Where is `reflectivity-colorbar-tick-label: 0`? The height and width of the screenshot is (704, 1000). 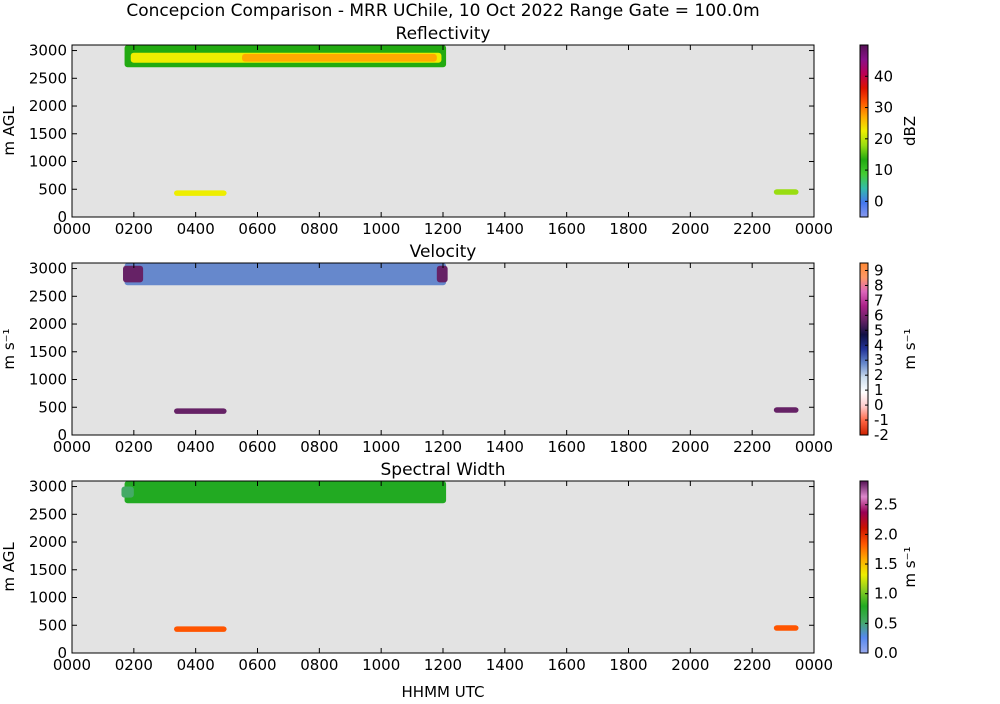
reflectivity-colorbar-tick-label: 0 is located at coordinates (879, 201).